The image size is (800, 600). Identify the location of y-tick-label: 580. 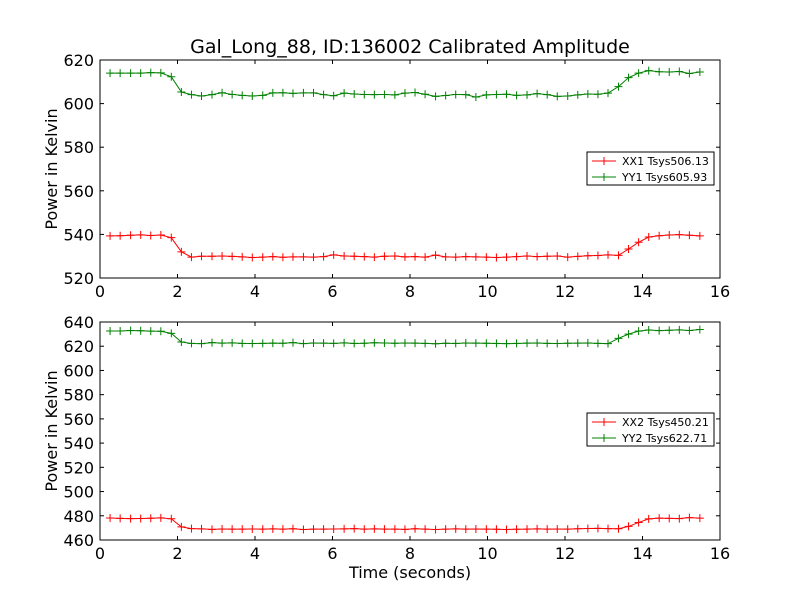
(78, 395).